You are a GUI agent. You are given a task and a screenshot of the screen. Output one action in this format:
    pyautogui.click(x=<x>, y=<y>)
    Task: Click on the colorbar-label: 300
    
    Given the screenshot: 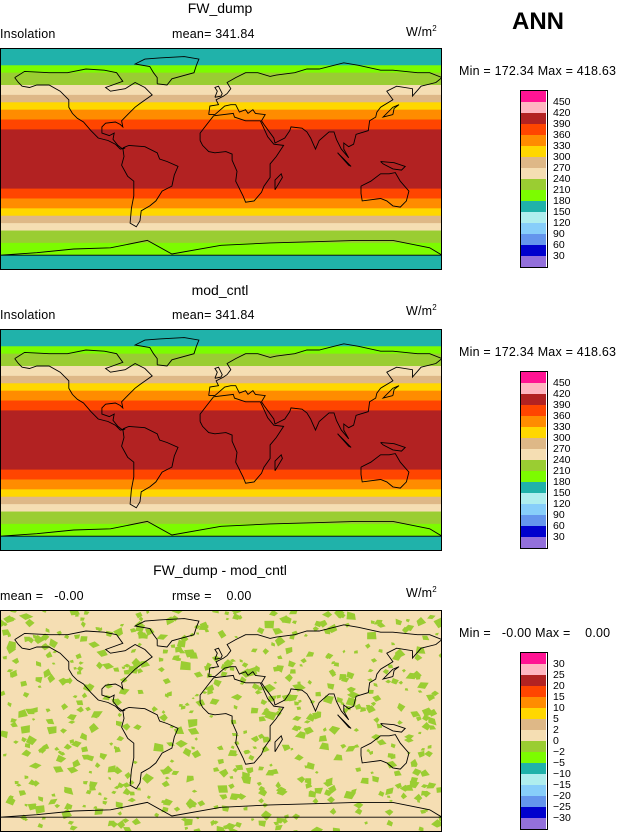 What is the action you would take?
    pyautogui.click(x=562, y=438)
    